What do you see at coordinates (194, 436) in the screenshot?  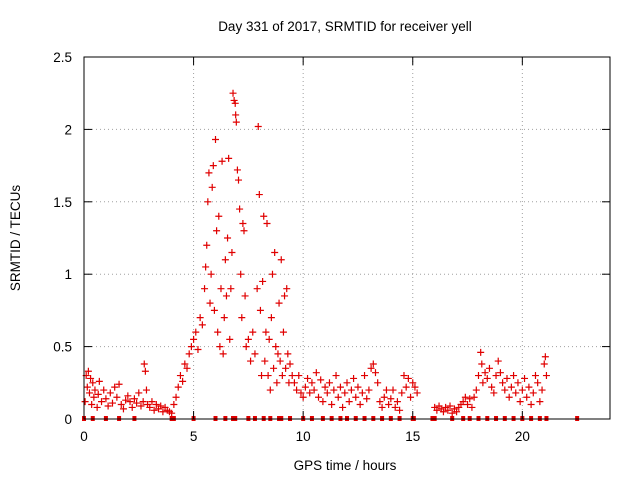 I see `x-tick-label: 5` at bounding box center [194, 436].